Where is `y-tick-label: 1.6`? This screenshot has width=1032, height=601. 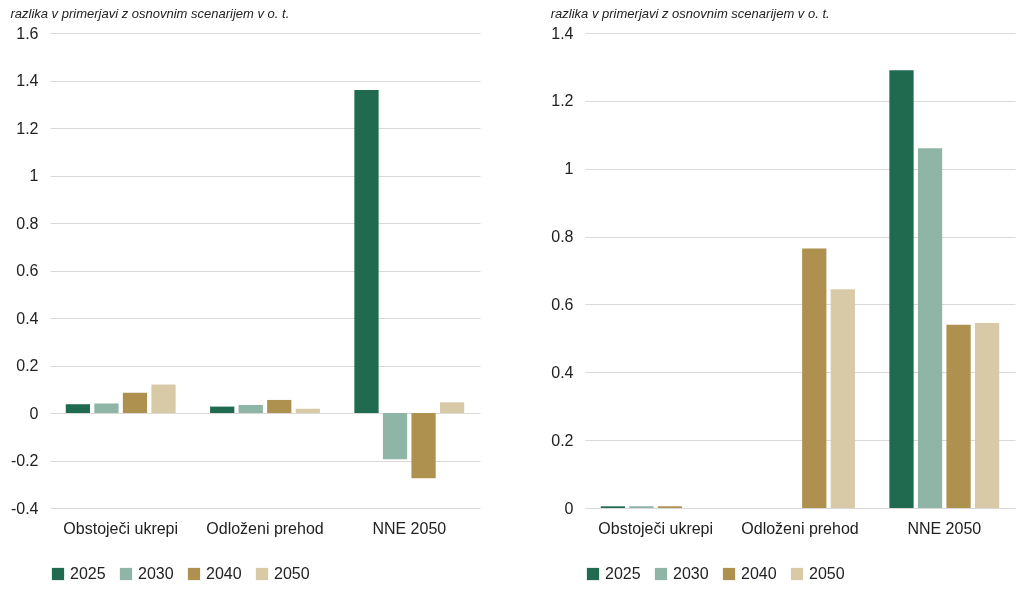
y-tick-label: 1.6 is located at coordinates (27, 33).